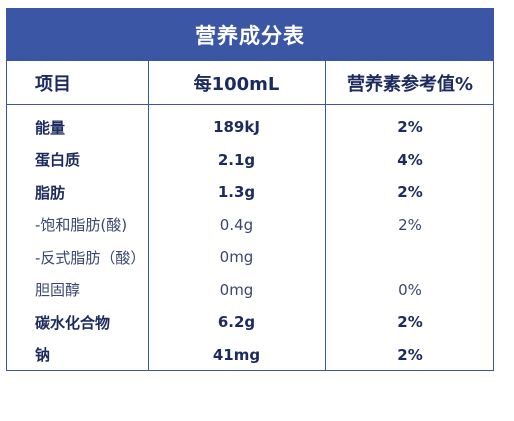 This screenshot has width=514, height=421. I want to click on cell-value: 6.2g, so click(236, 322).